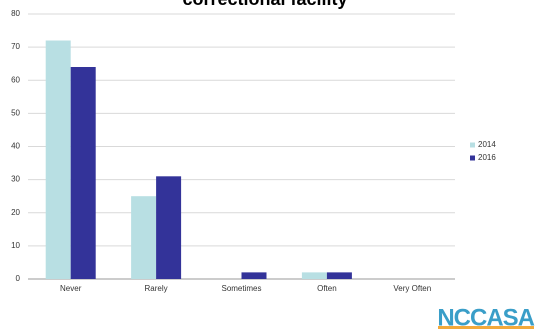 The image size is (539, 332). Describe the element at coordinates (264, 4) in the screenshot. I see `chart-title: correctional facility` at that location.